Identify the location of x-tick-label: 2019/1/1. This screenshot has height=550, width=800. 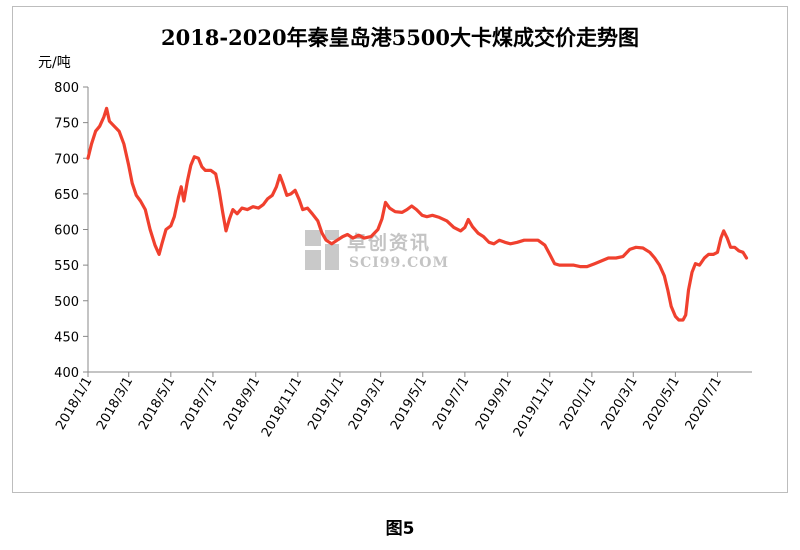
(326, 404).